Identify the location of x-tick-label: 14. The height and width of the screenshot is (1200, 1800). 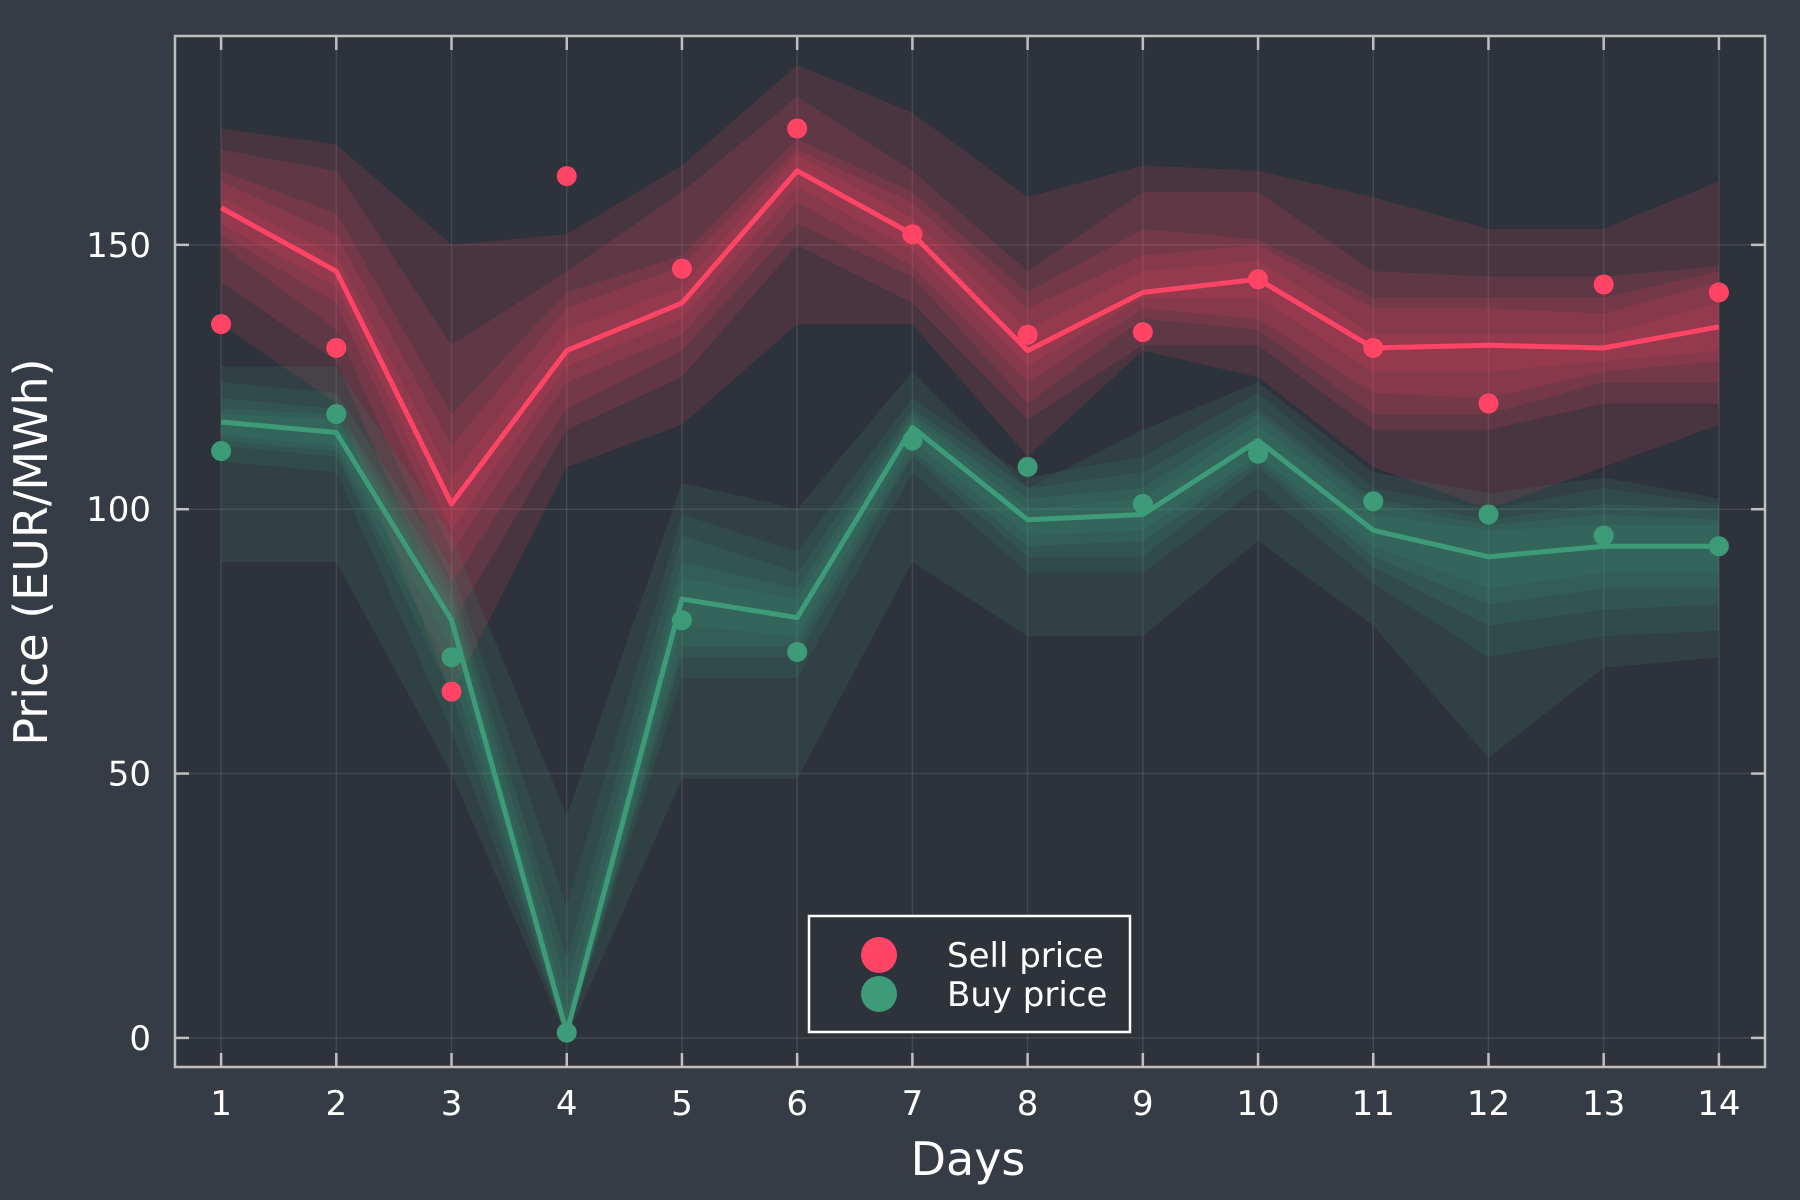
(1718, 1104).